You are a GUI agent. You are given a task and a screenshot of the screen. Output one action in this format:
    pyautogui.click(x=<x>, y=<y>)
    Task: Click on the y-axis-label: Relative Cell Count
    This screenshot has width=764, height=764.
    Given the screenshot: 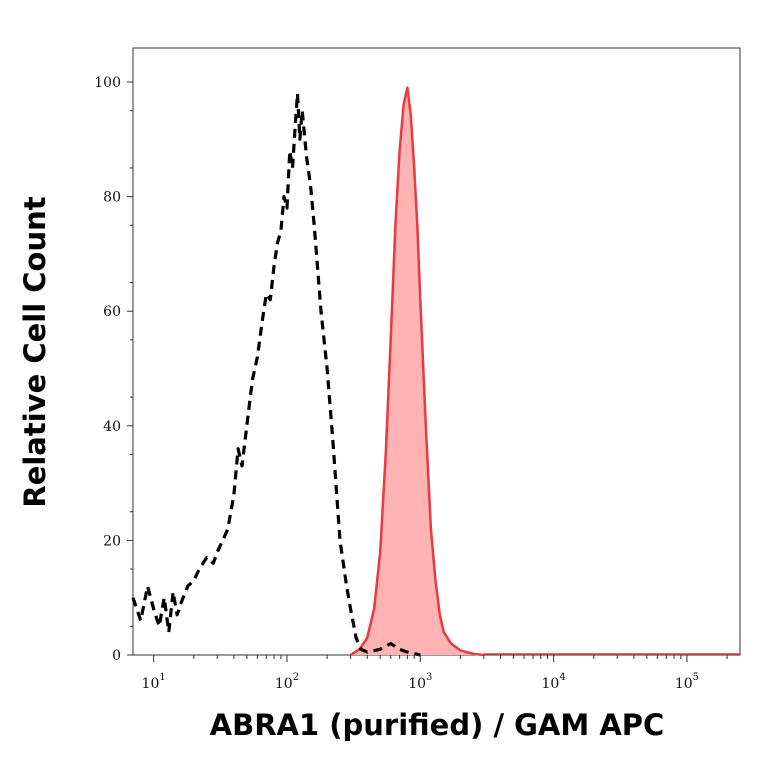 What is the action you would take?
    pyautogui.click(x=35, y=351)
    